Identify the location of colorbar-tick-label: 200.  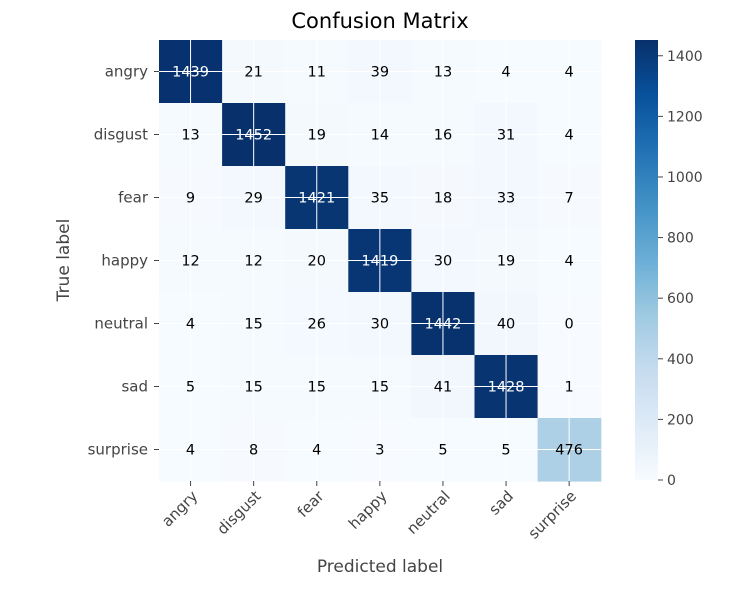
(680, 420).